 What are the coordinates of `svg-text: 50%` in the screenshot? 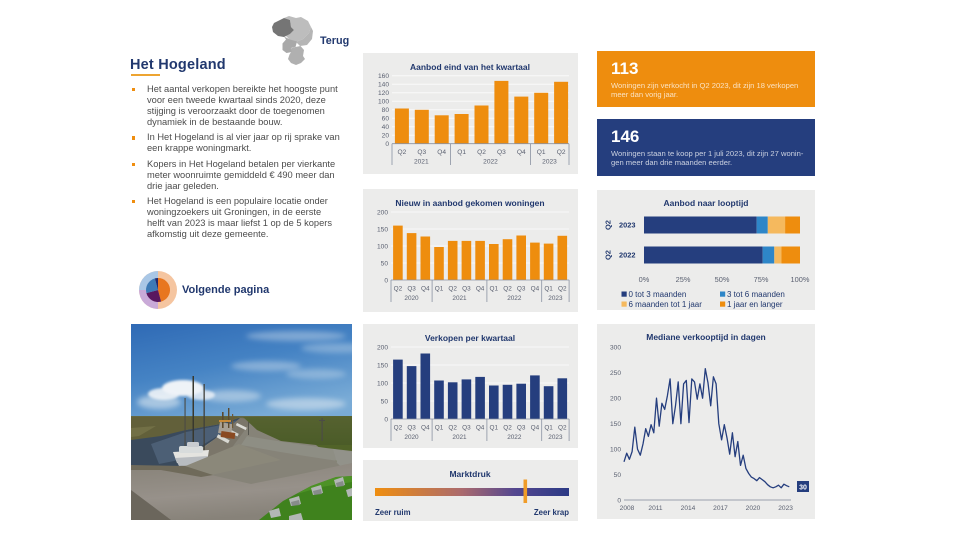 It's located at (722, 279).